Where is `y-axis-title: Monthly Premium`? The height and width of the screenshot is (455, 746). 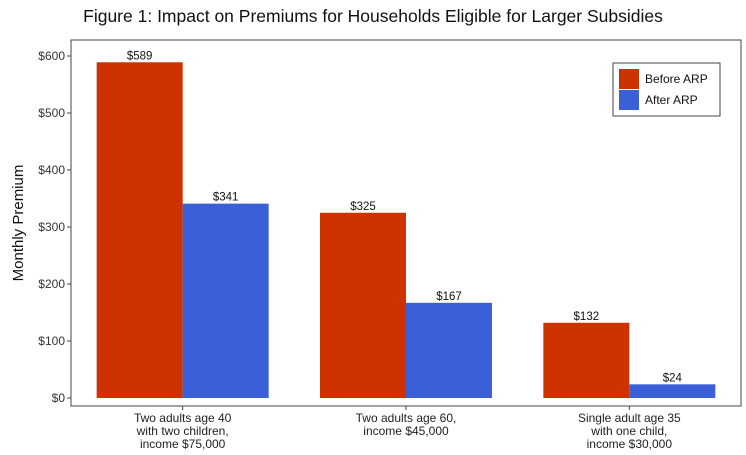 y-axis-title: Monthly Premium is located at coordinates (18, 223).